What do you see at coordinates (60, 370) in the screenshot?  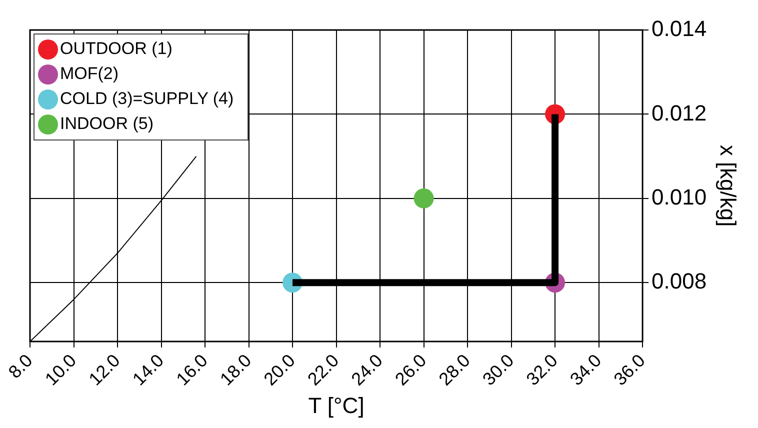 I see `x-tick-label: 10.0` at bounding box center [60, 370].